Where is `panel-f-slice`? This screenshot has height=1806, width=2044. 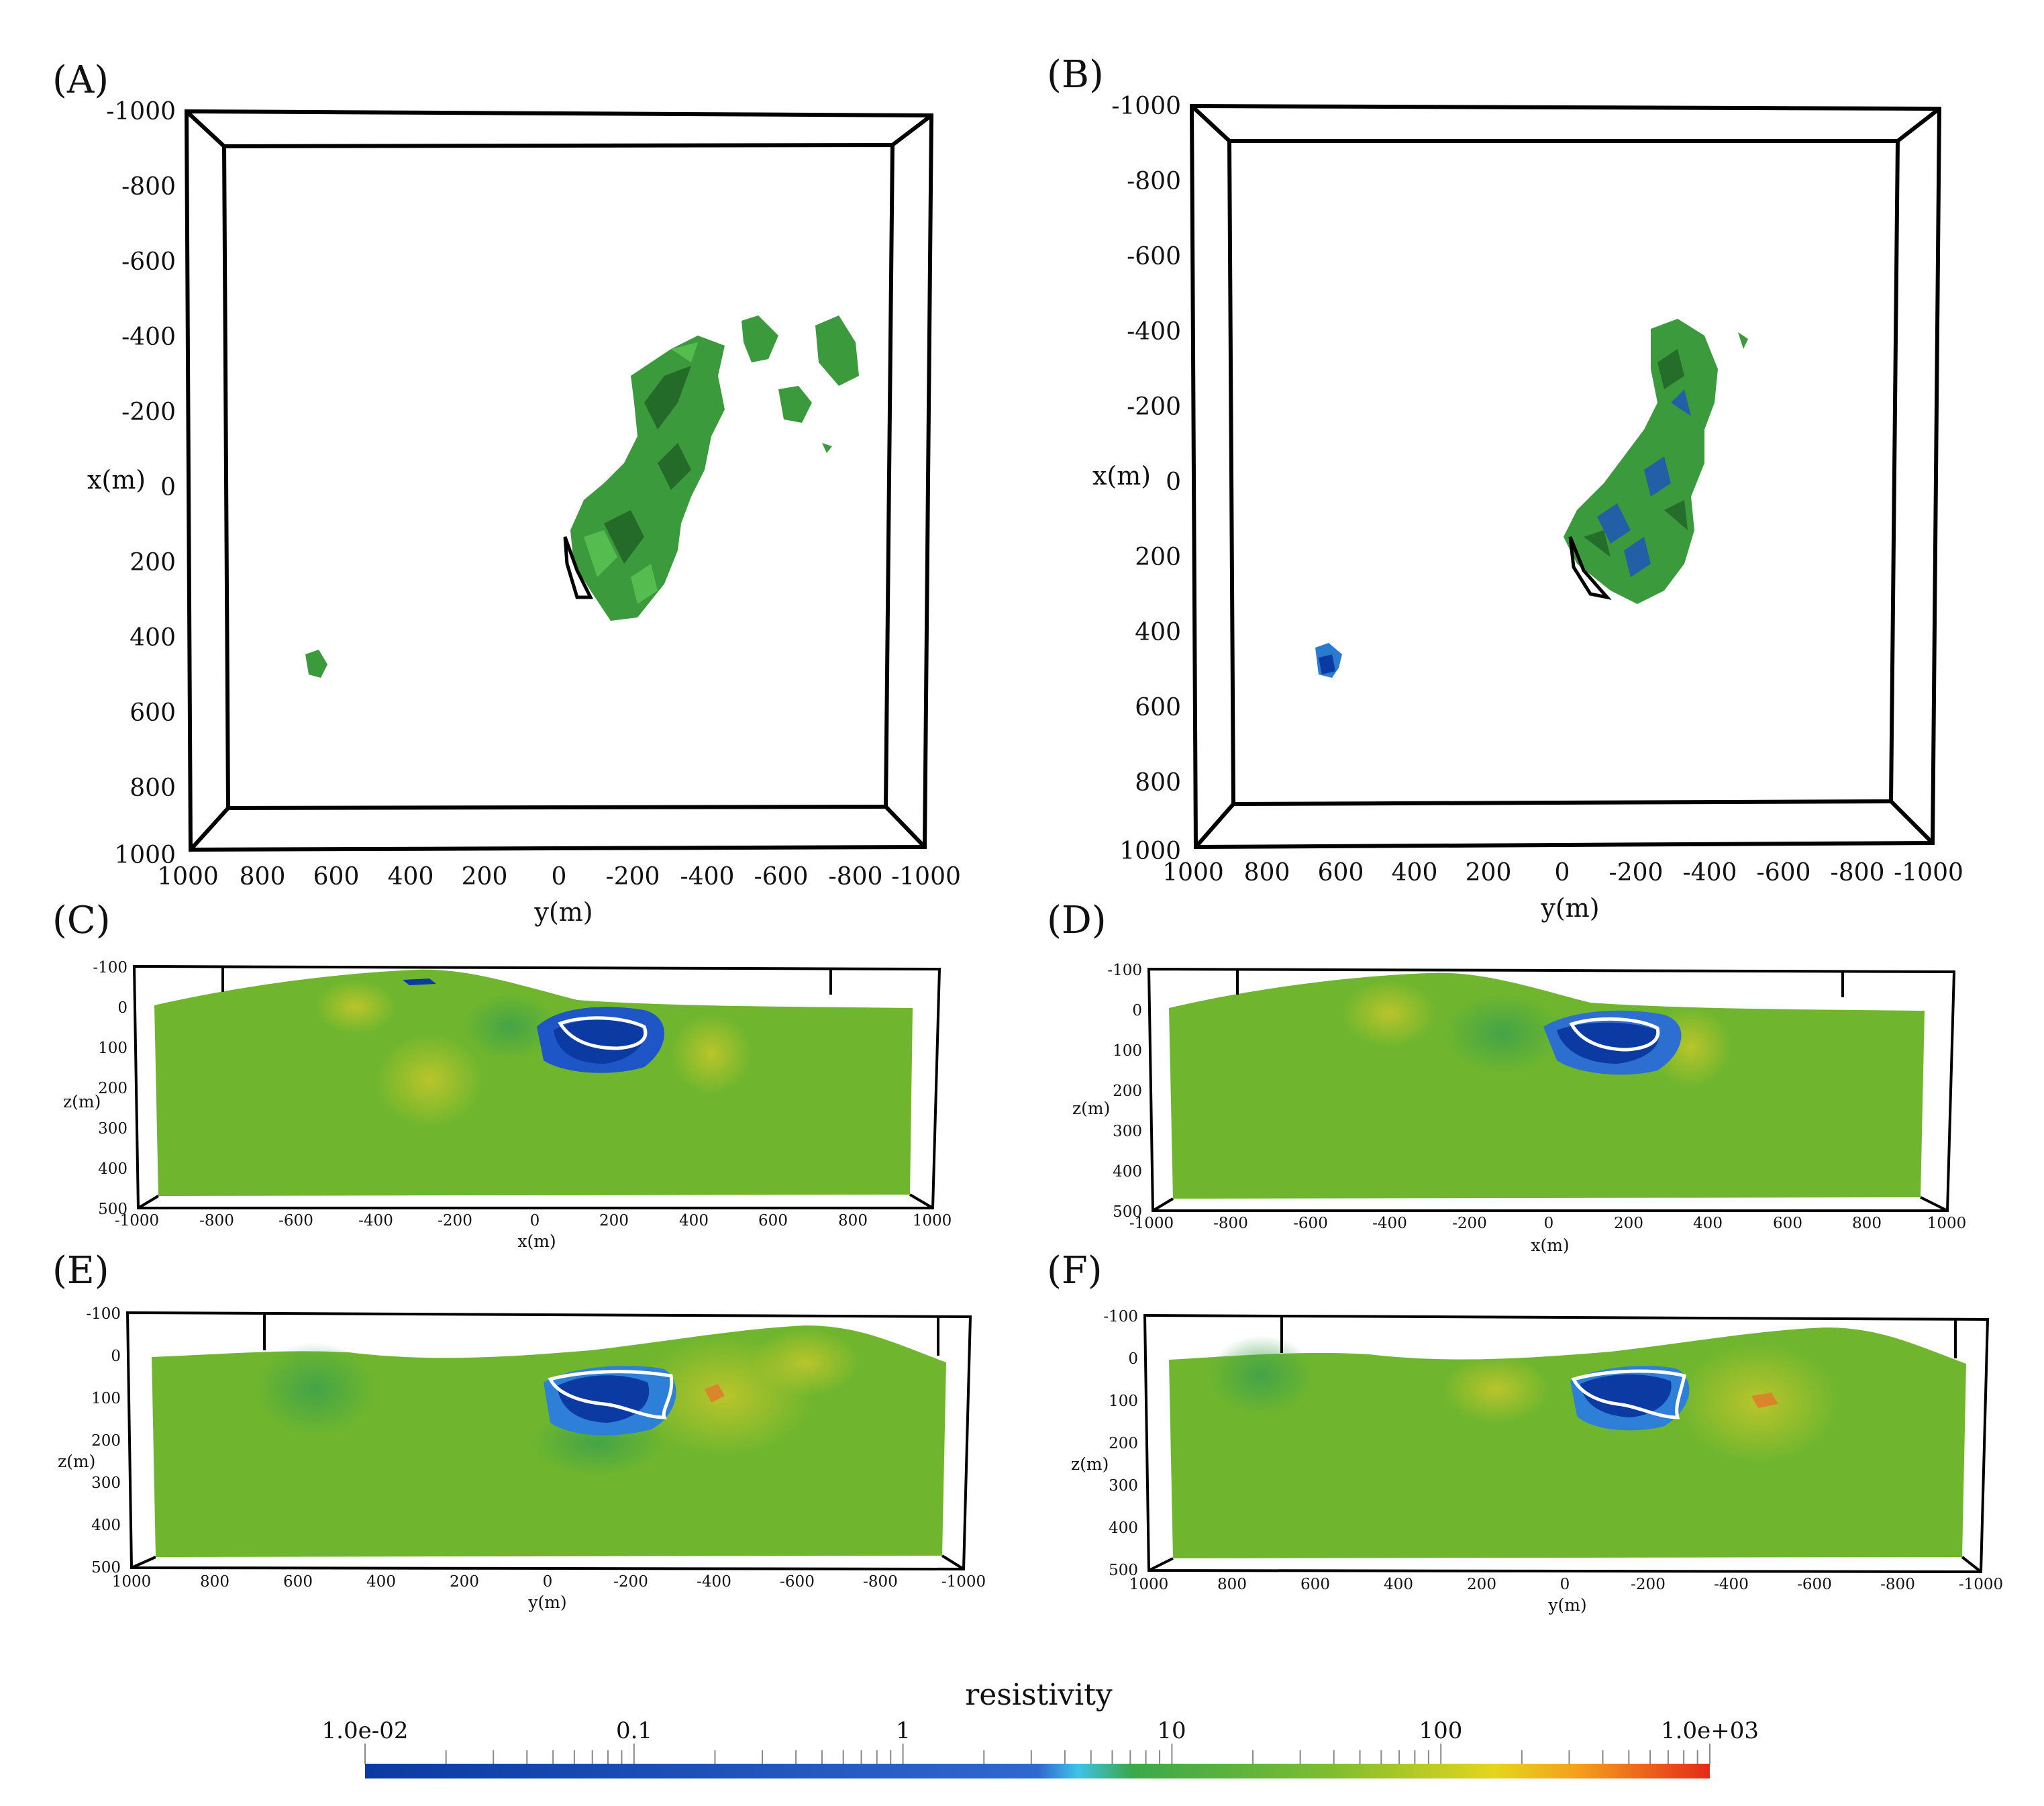
panel-f-slice is located at coordinates (1567, 1443).